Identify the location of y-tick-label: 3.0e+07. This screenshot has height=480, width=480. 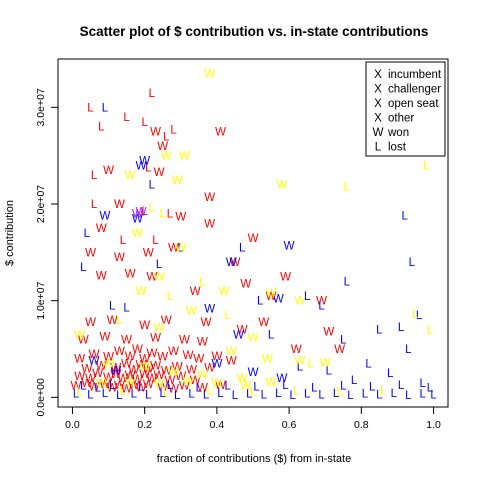
(41, 107).